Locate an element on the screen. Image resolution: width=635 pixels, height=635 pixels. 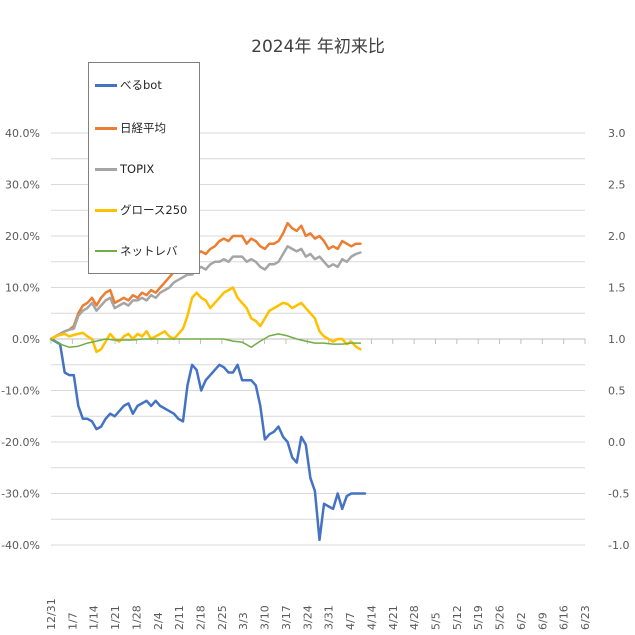
right-tick-label: 2.0 is located at coordinates (617, 236).